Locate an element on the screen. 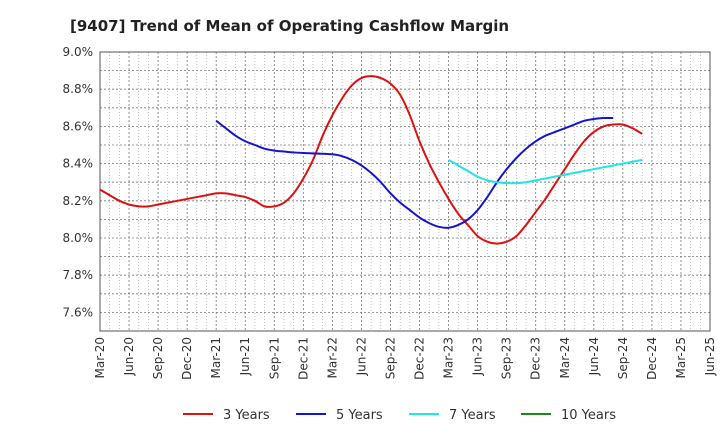  y-tick-label: 8.6% is located at coordinates (78, 126).